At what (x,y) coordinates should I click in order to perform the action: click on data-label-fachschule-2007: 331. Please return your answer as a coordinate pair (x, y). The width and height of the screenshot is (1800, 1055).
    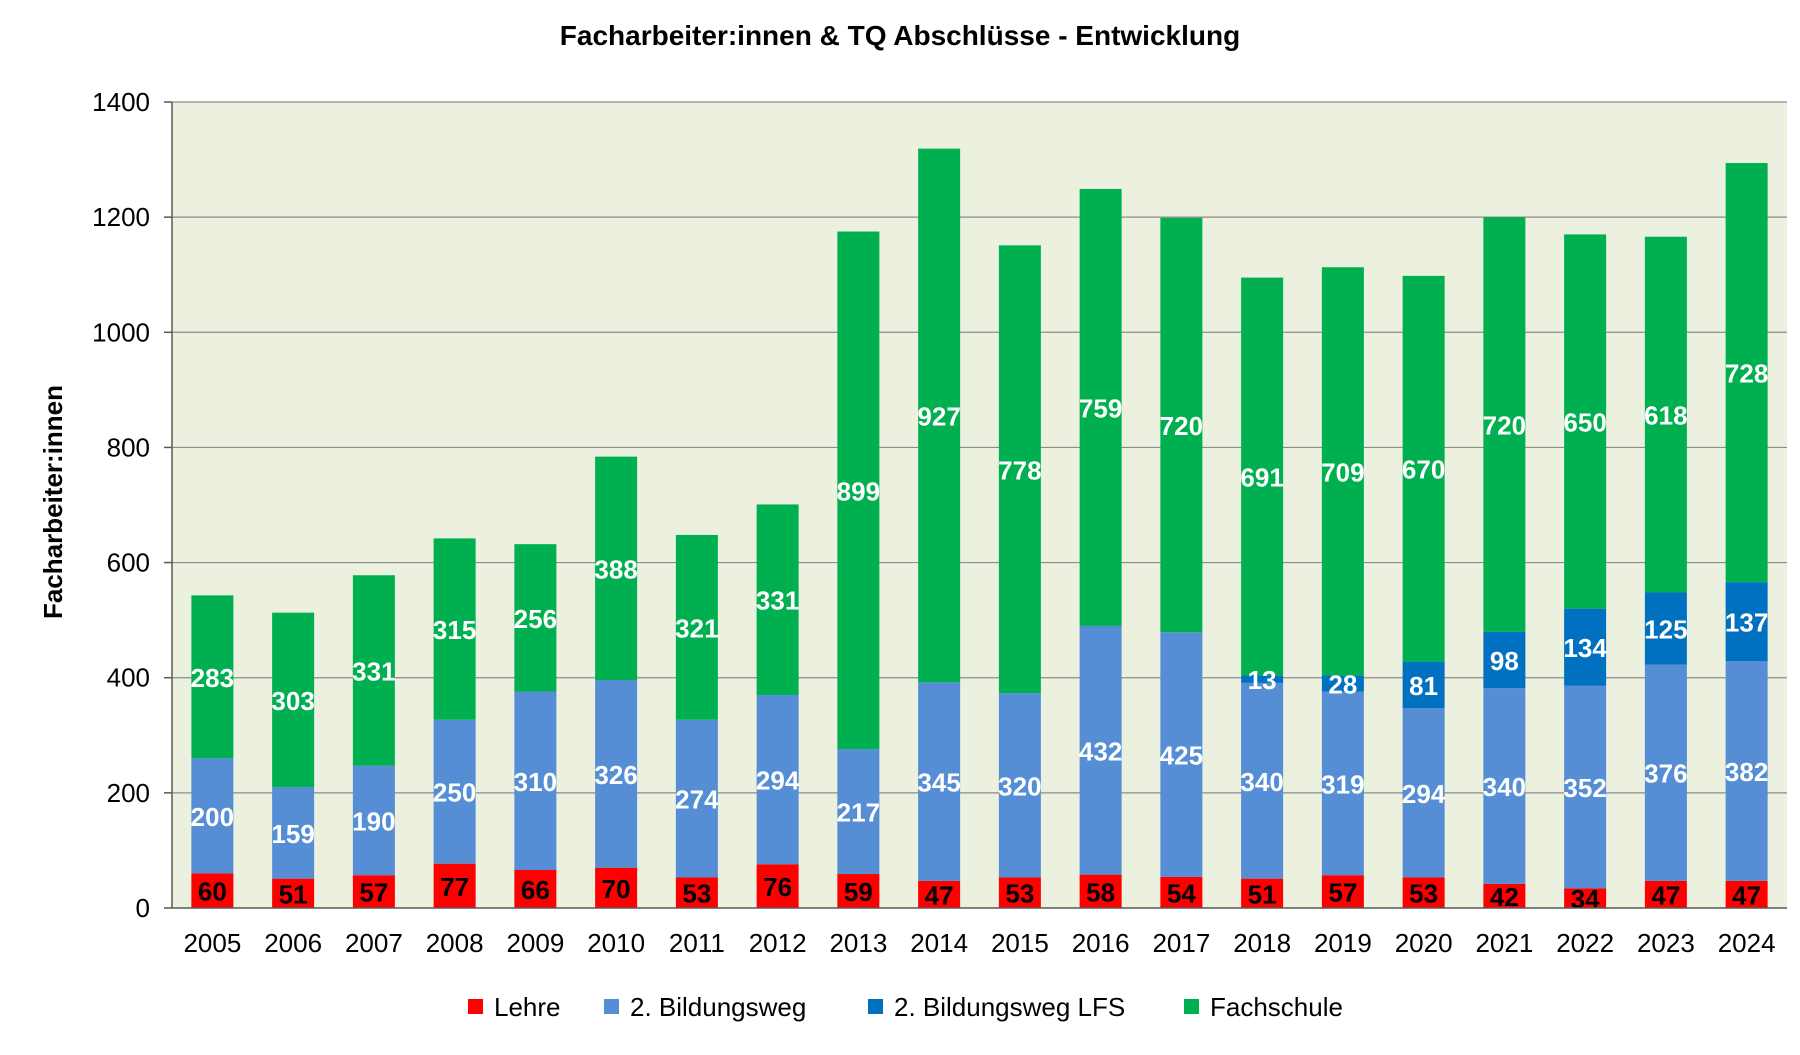
    Looking at the image, I should click on (373, 672).